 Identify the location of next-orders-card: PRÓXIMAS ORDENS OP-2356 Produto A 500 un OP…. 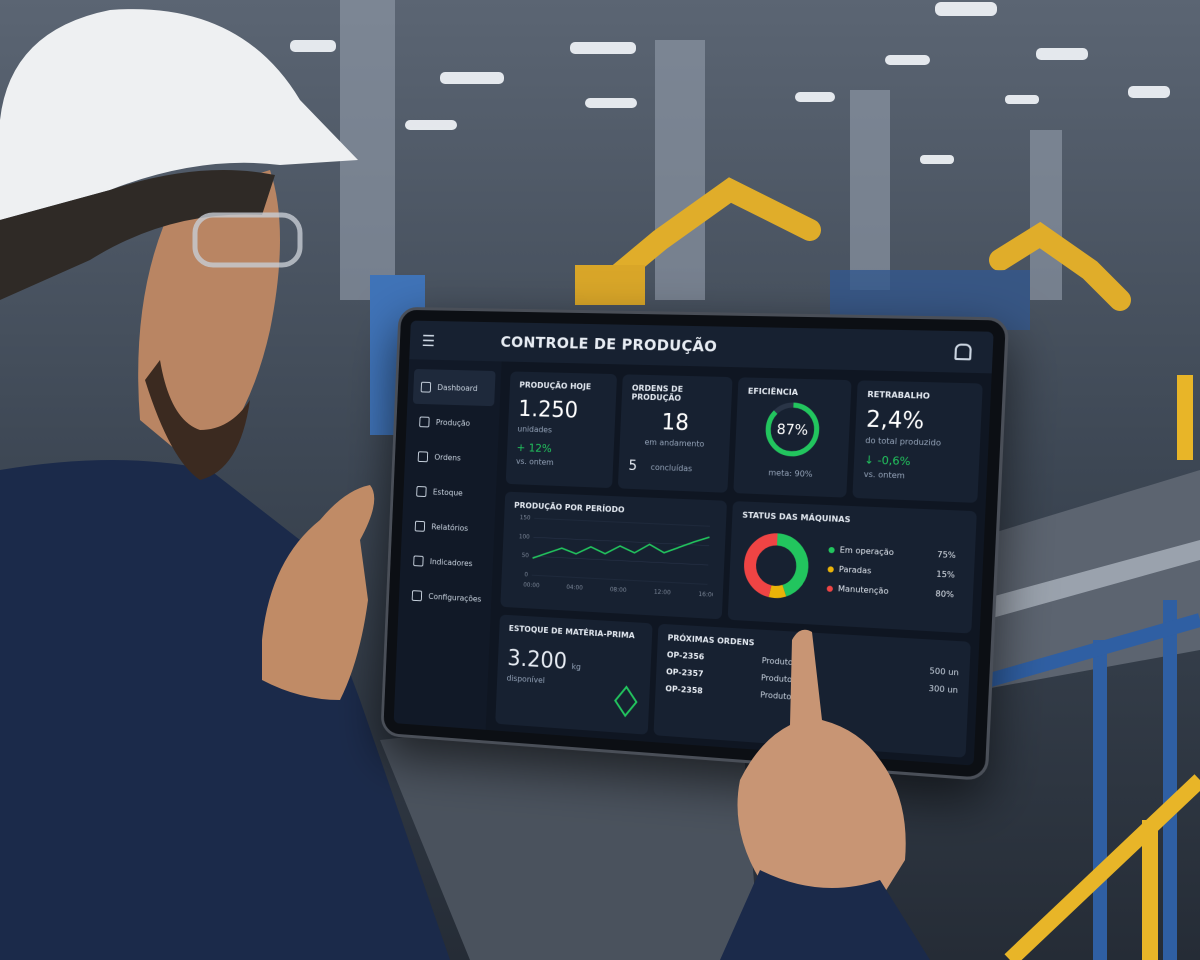
(812, 690).